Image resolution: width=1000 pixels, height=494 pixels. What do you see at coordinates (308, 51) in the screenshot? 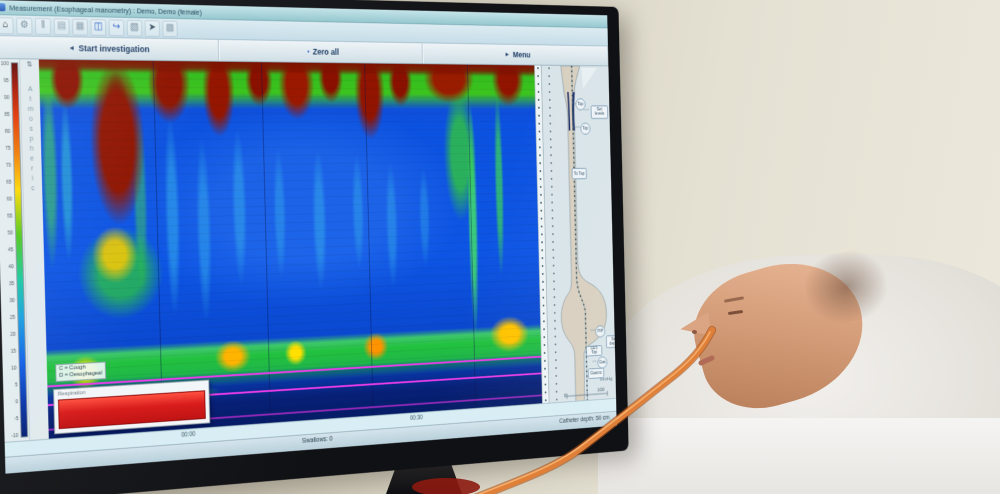
I see `square-icon: ▪` at bounding box center [308, 51].